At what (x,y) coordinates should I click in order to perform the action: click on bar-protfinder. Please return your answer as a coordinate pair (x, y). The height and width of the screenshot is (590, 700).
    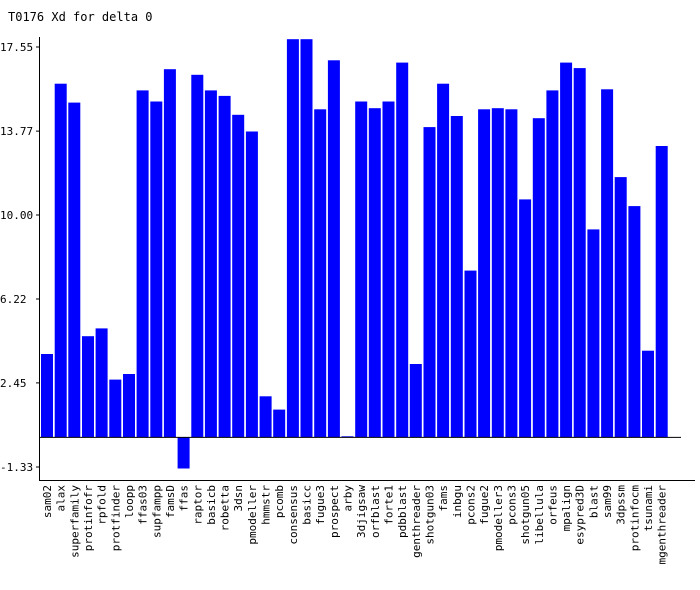
    Looking at the image, I should click on (115, 408).